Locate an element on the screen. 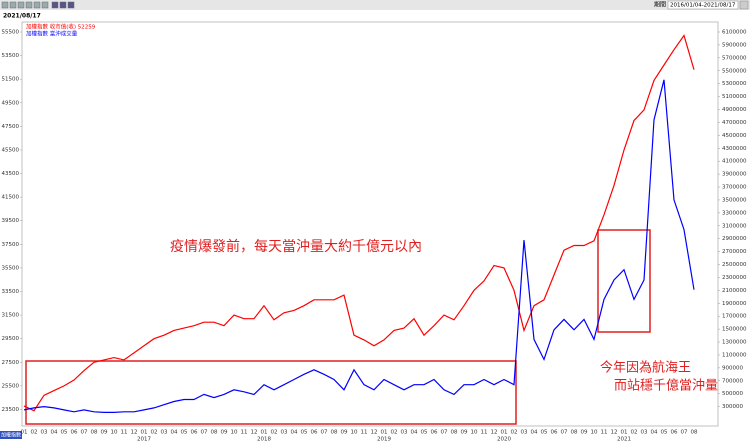  y2-tick-label: 4300000 is located at coordinates (734, 149).